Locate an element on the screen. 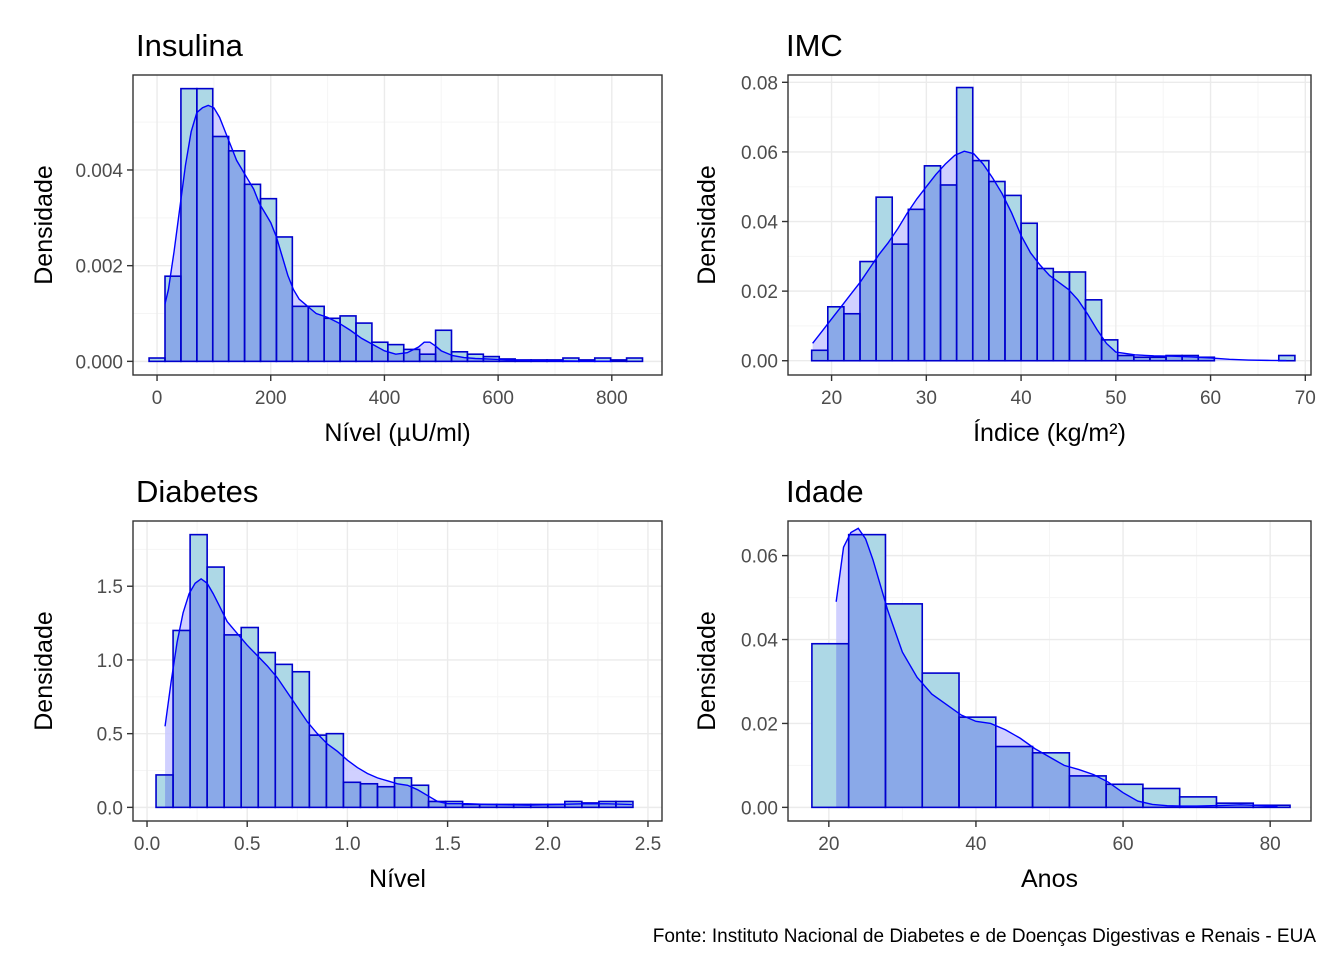 The height and width of the screenshot is (960, 1344). x-tick-label: 200 is located at coordinates (271, 398).